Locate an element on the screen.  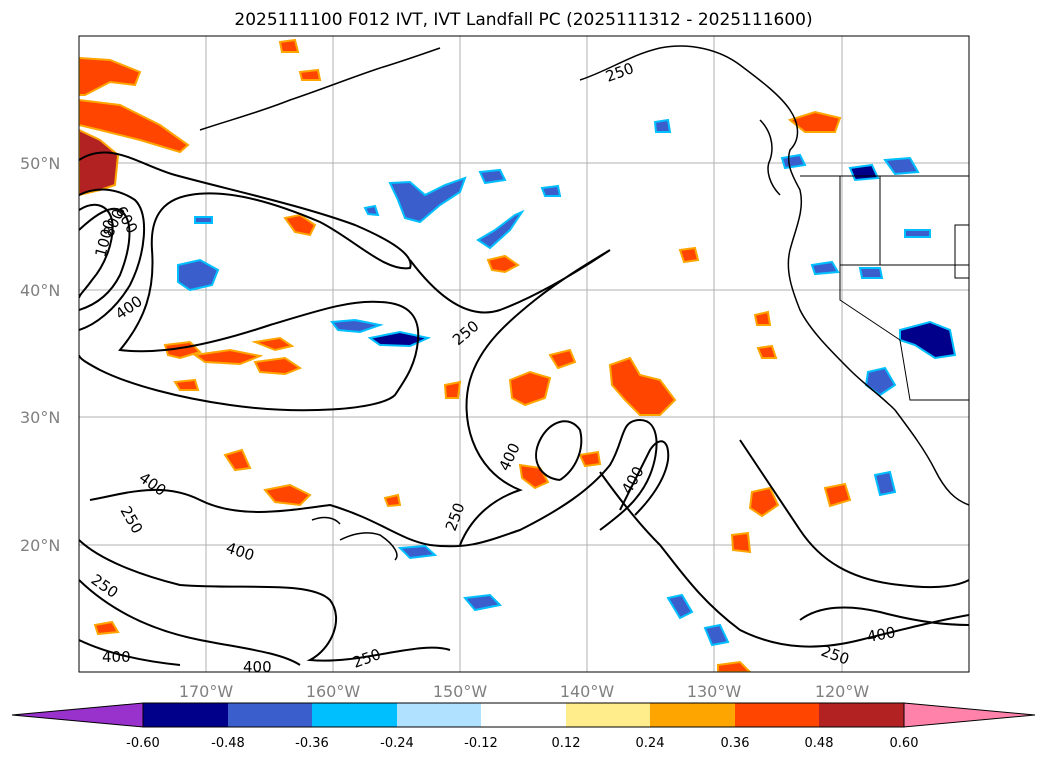
colorbar-tick-label: 0.60 is located at coordinates (904, 743).